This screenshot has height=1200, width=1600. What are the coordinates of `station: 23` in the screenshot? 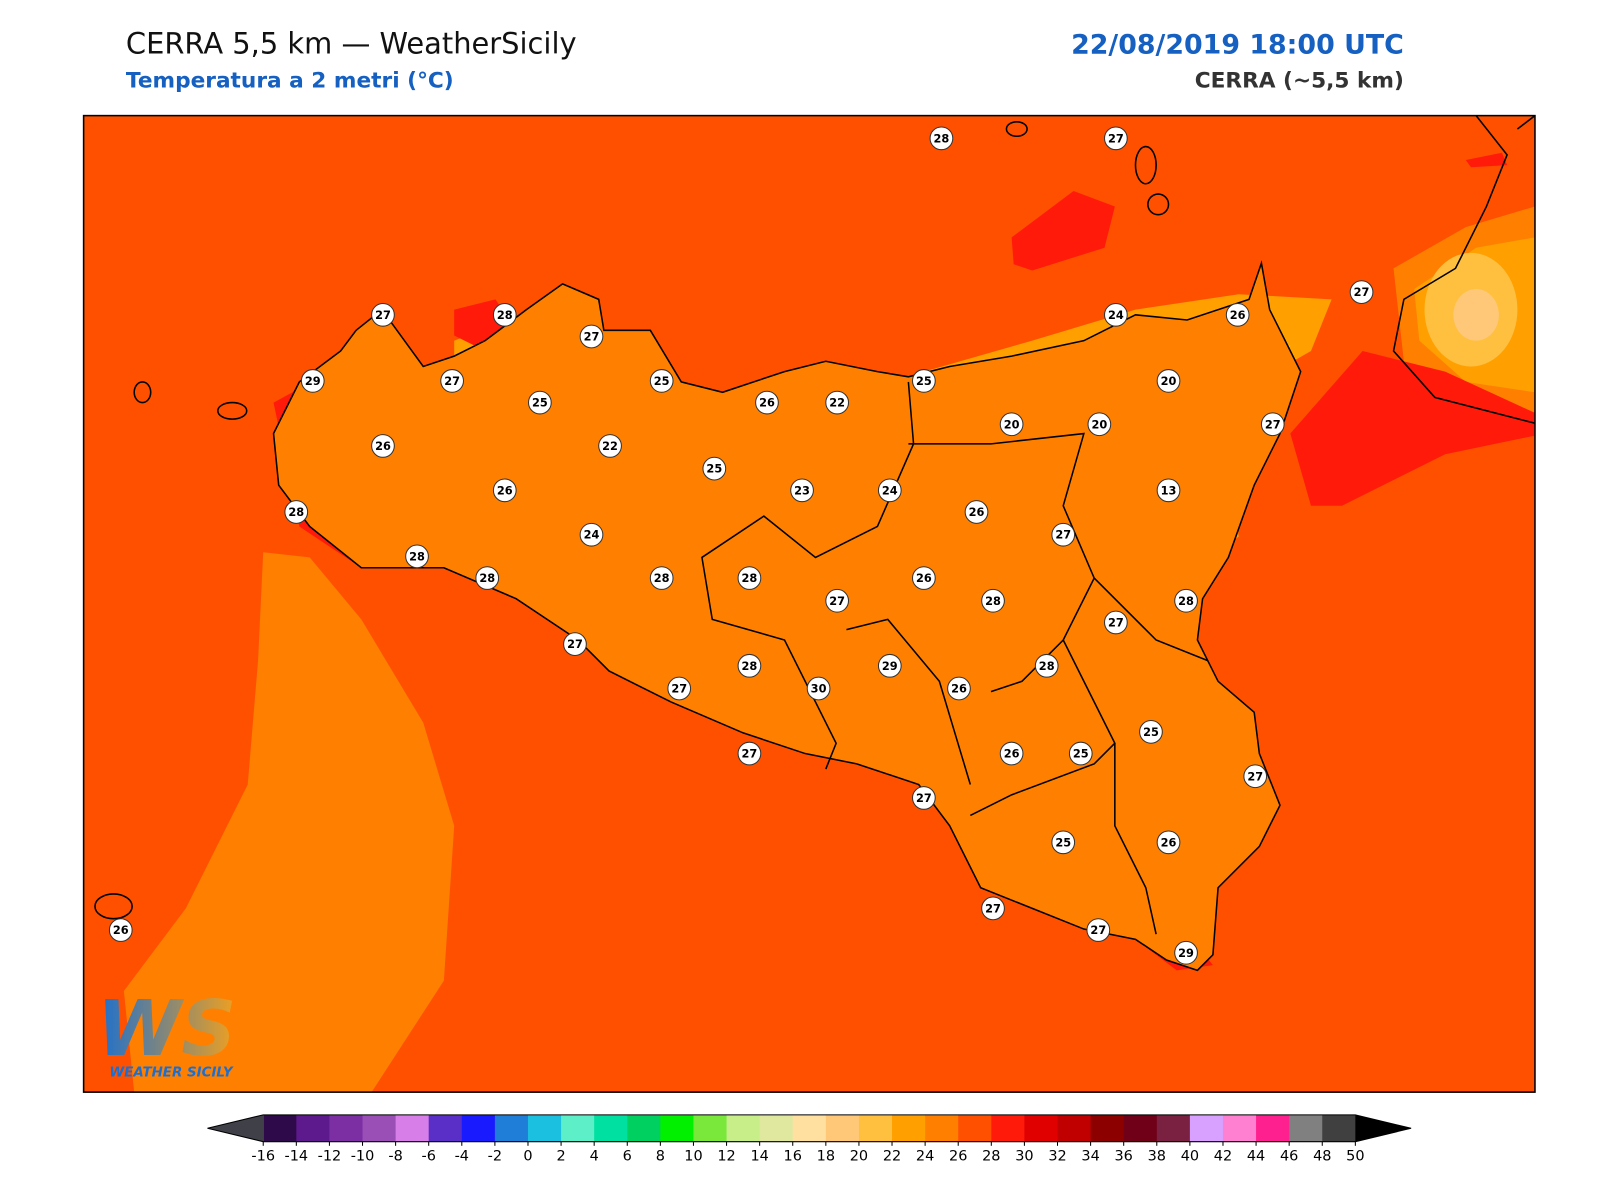 It's located at (802, 490).